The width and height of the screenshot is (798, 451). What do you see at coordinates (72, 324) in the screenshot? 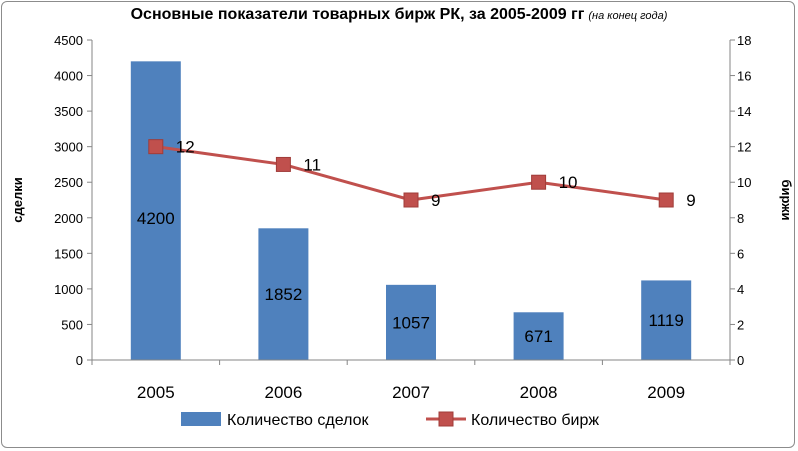
I see `left-tick-label: 500` at bounding box center [72, 324].